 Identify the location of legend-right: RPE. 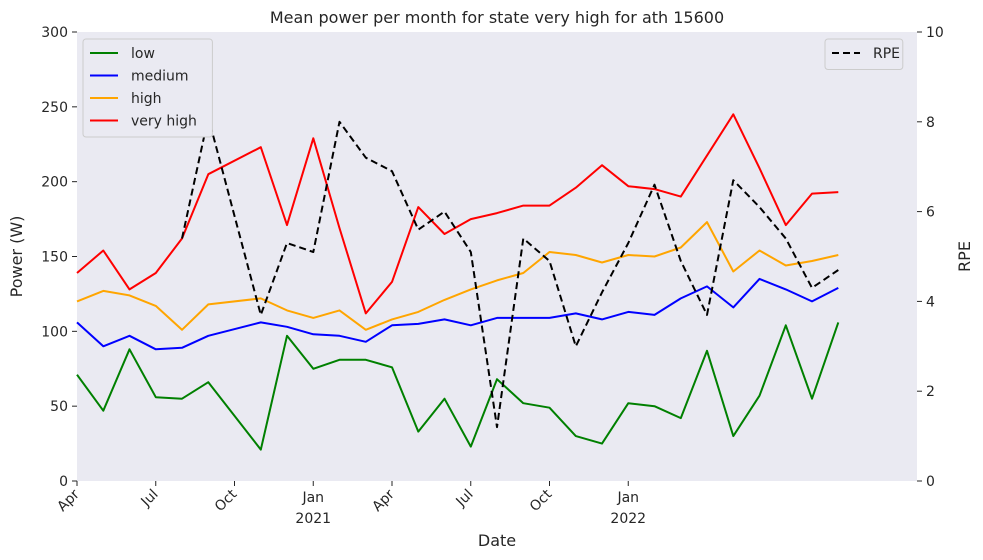
(864, 54).